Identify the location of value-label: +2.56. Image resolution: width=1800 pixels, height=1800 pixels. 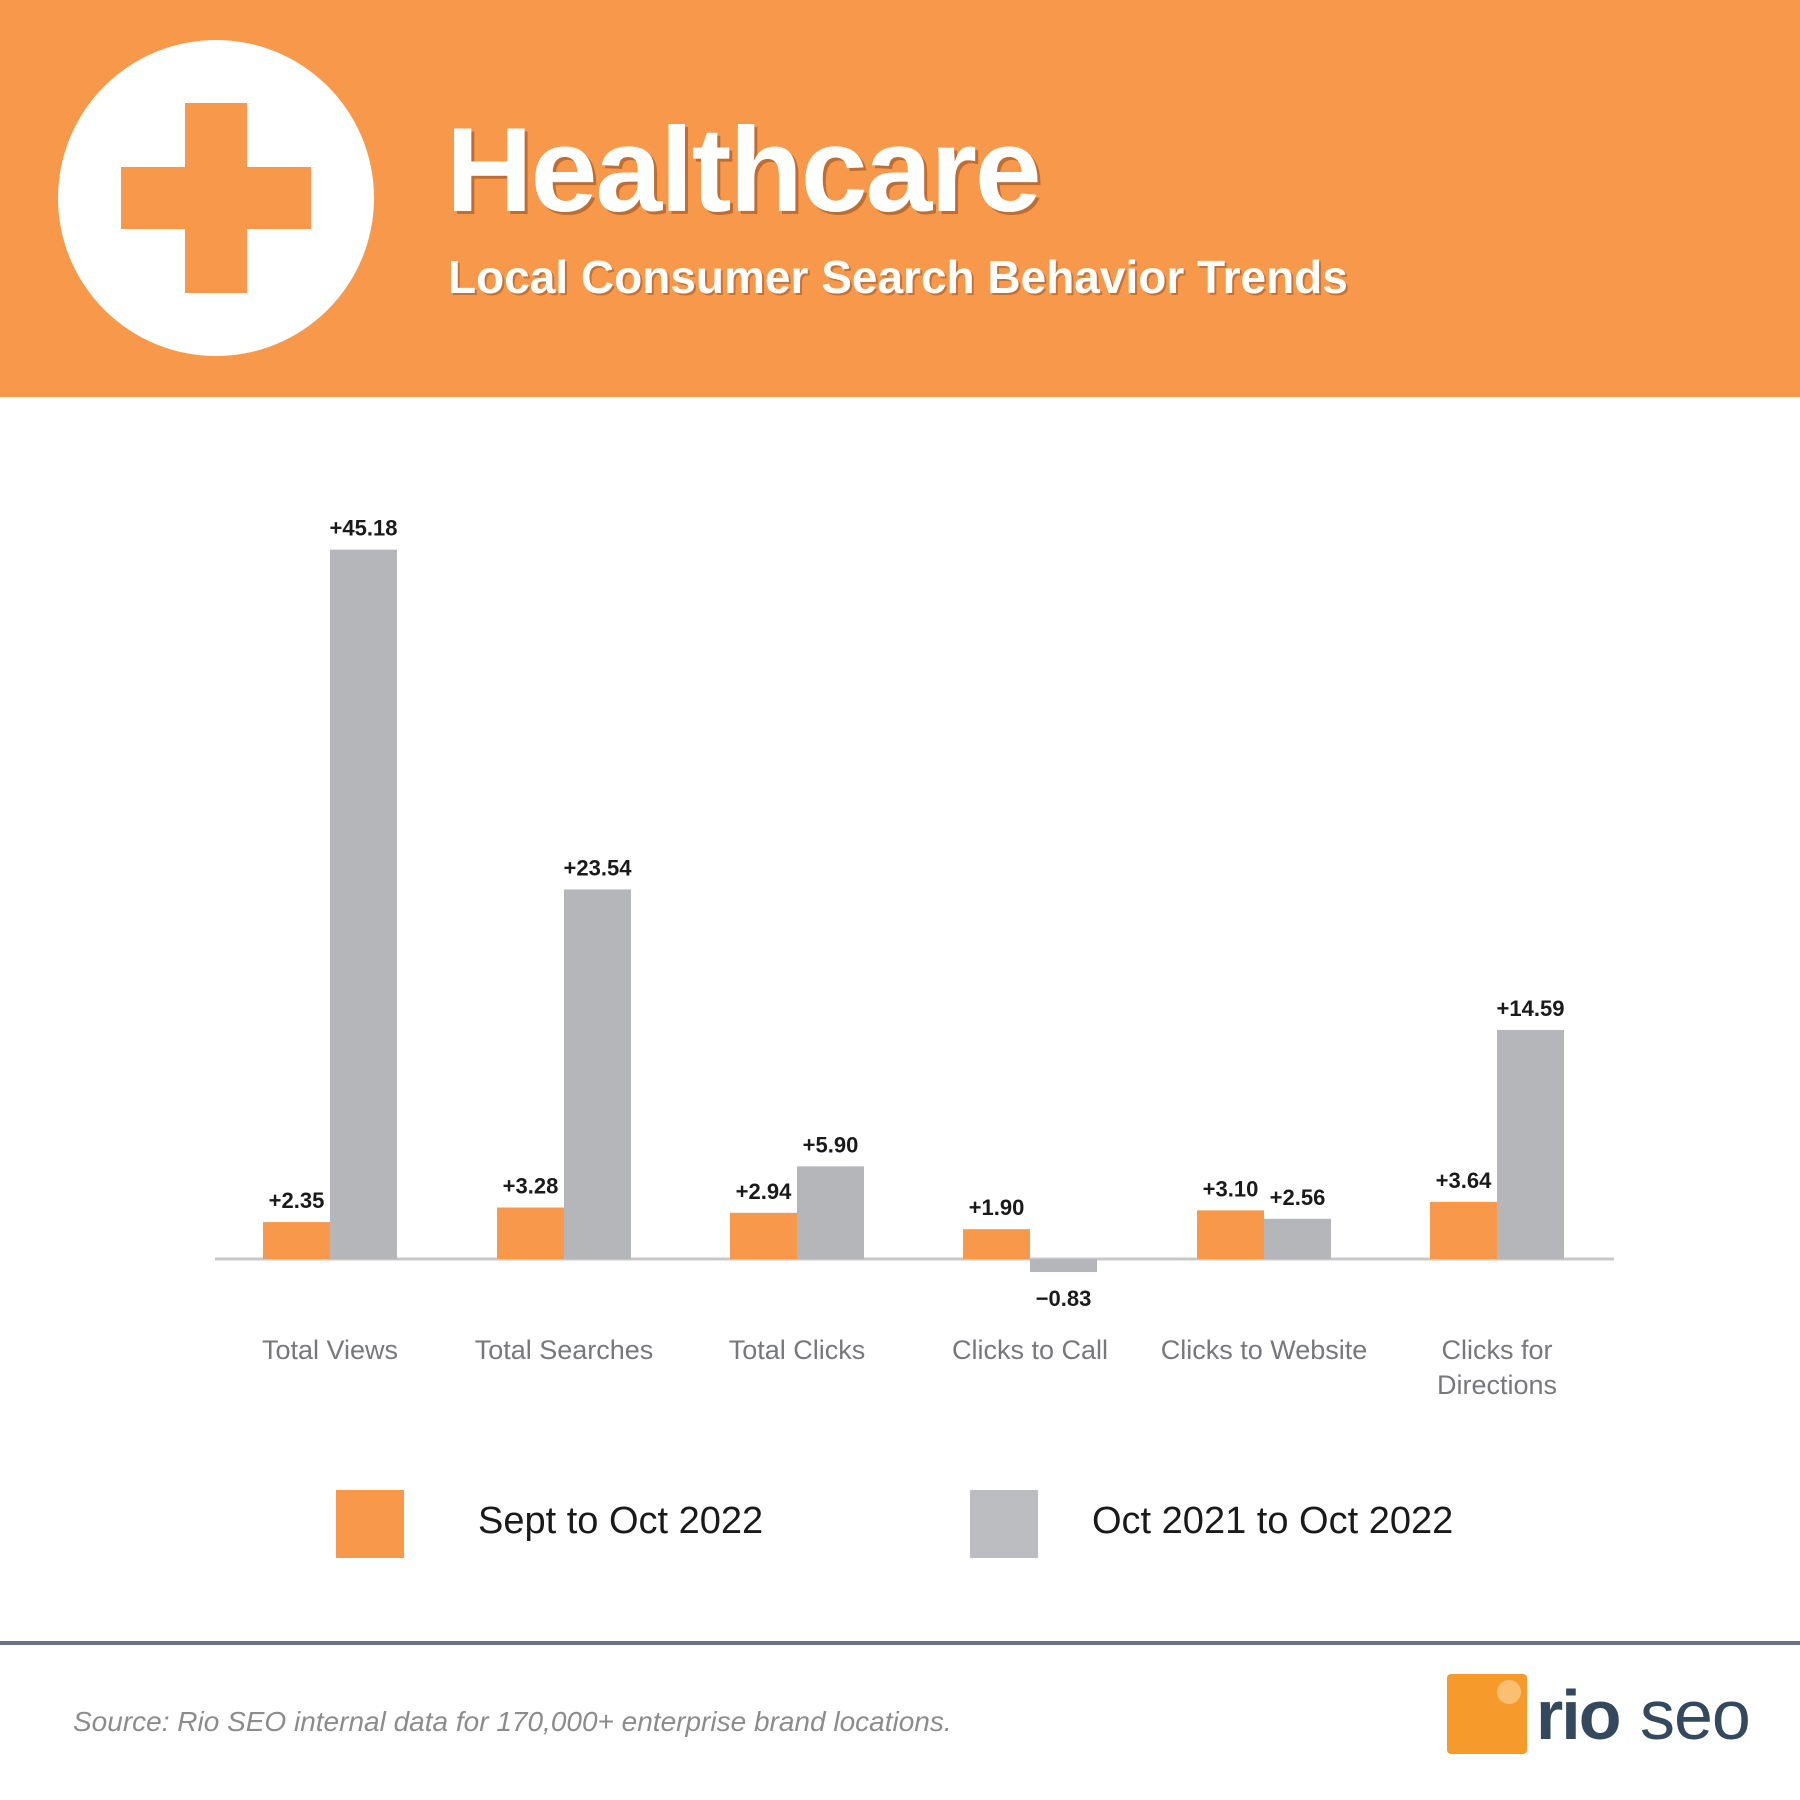
(1298, 1197).